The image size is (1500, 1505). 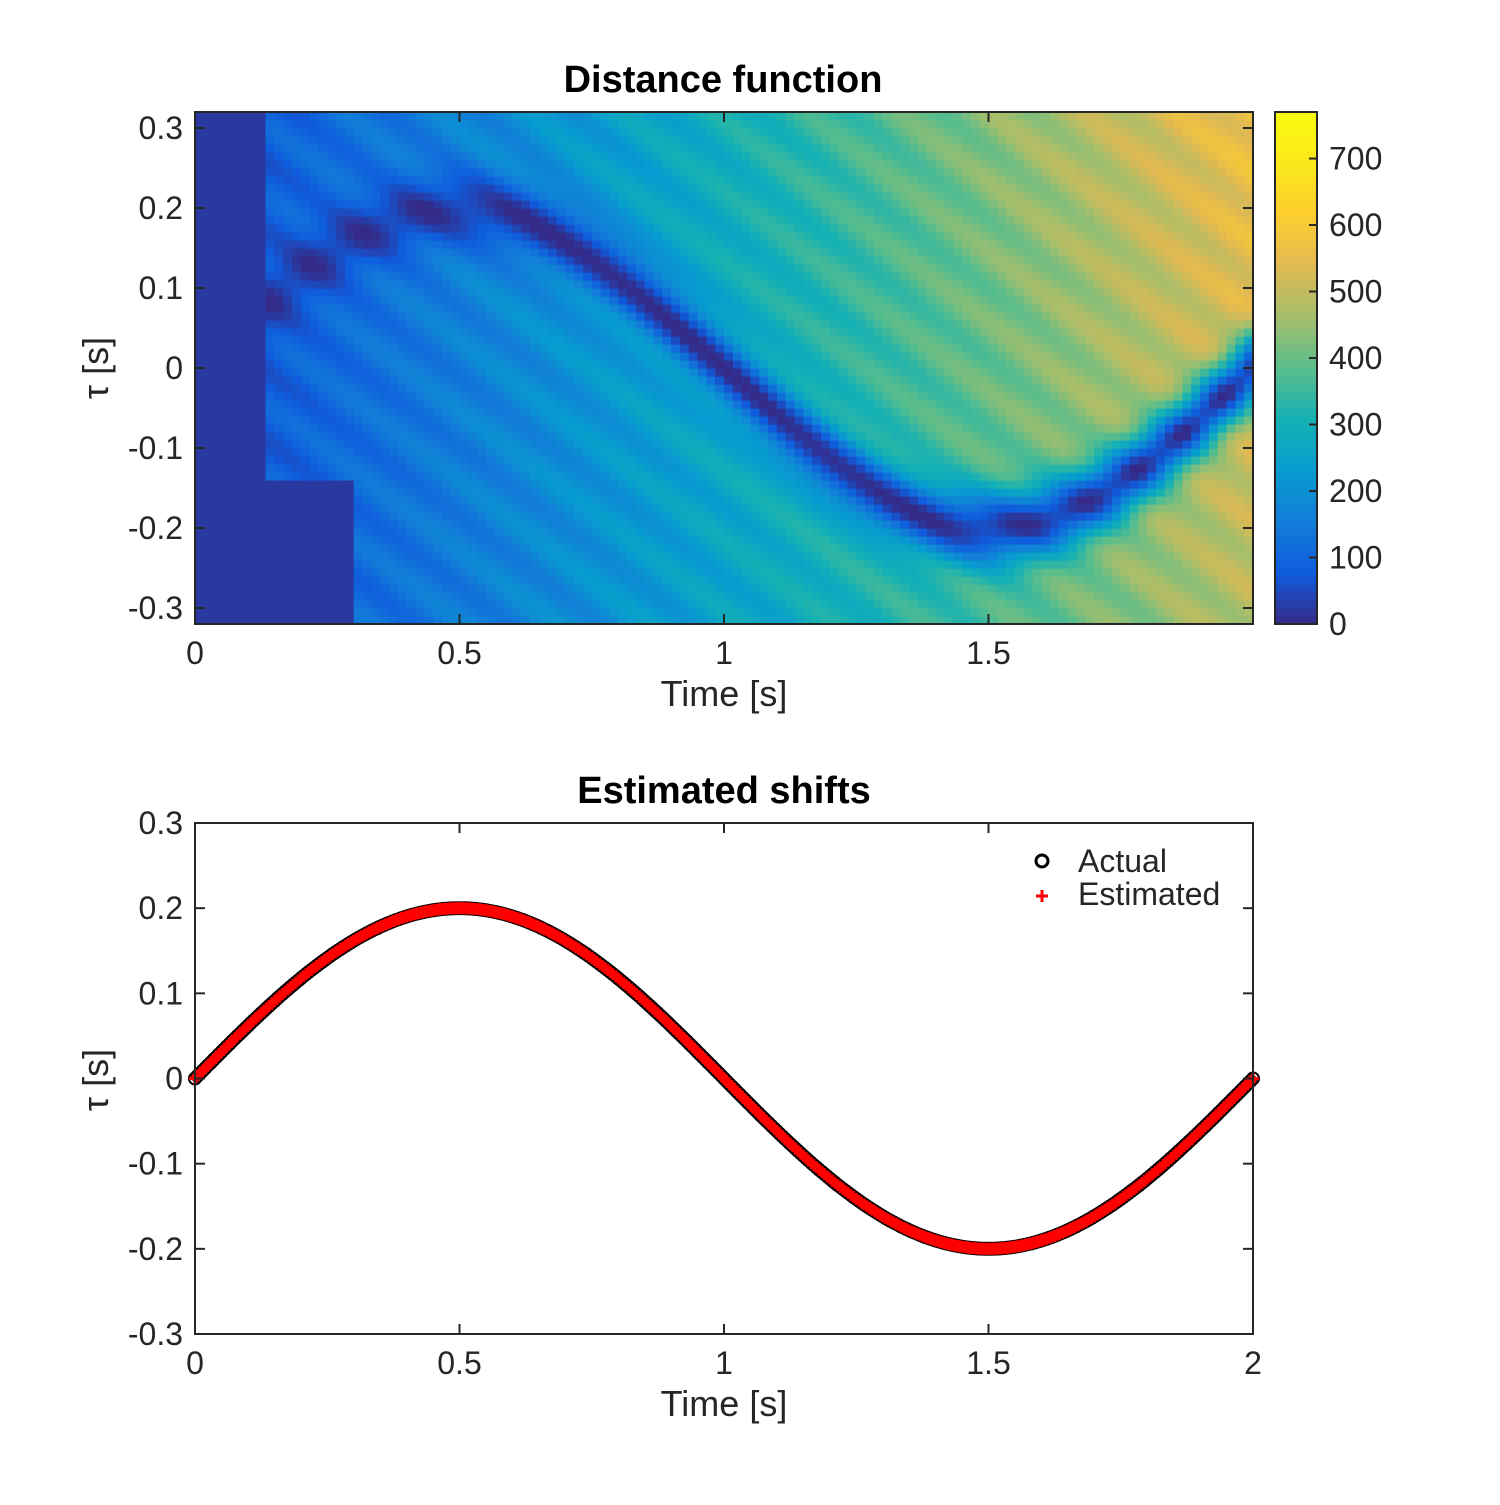 I want to click on shifts-y-tick-label: -0.2, so click(x=155, y=1249).